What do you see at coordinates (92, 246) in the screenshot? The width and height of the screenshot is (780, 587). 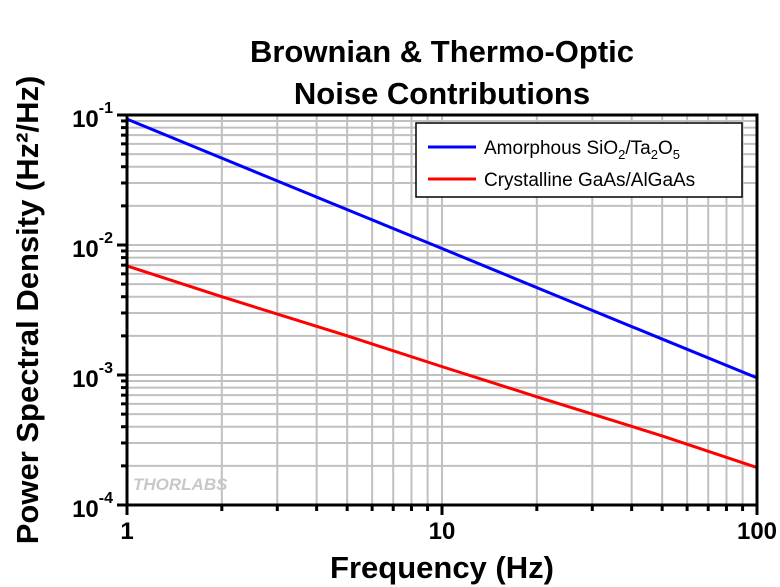 I see `y-tick-label: 10⁻²` at bounding box center [92, 246].